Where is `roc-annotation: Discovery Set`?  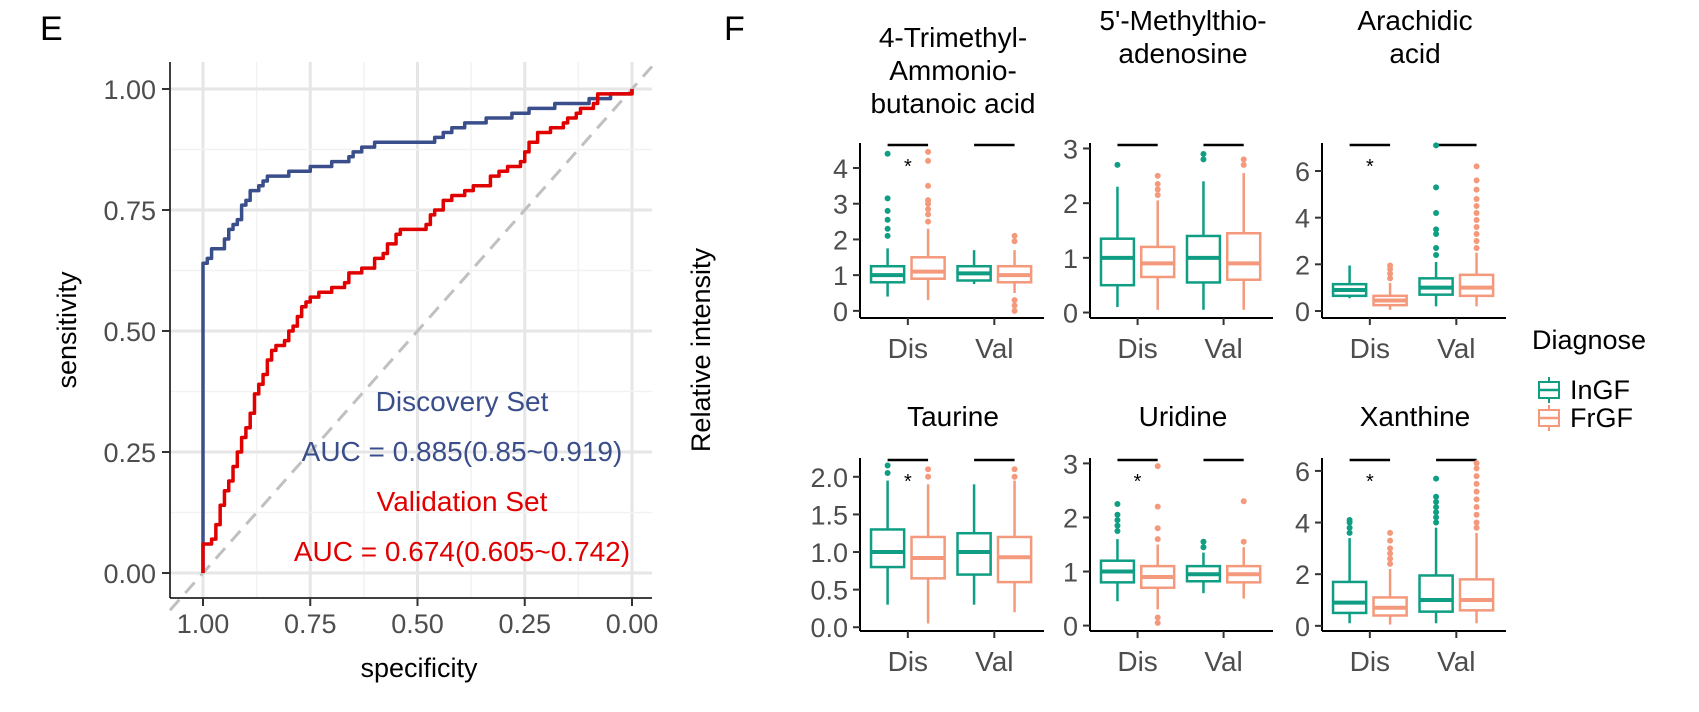
roc-annotation: Discovery Set is located at coordinates (462, 401).